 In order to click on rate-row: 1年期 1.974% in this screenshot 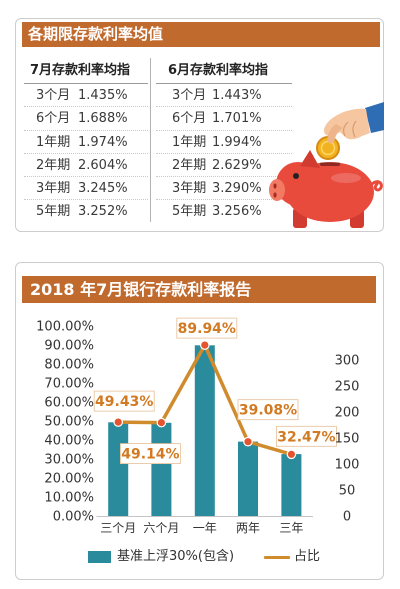, I will do `click(86, 142)`.